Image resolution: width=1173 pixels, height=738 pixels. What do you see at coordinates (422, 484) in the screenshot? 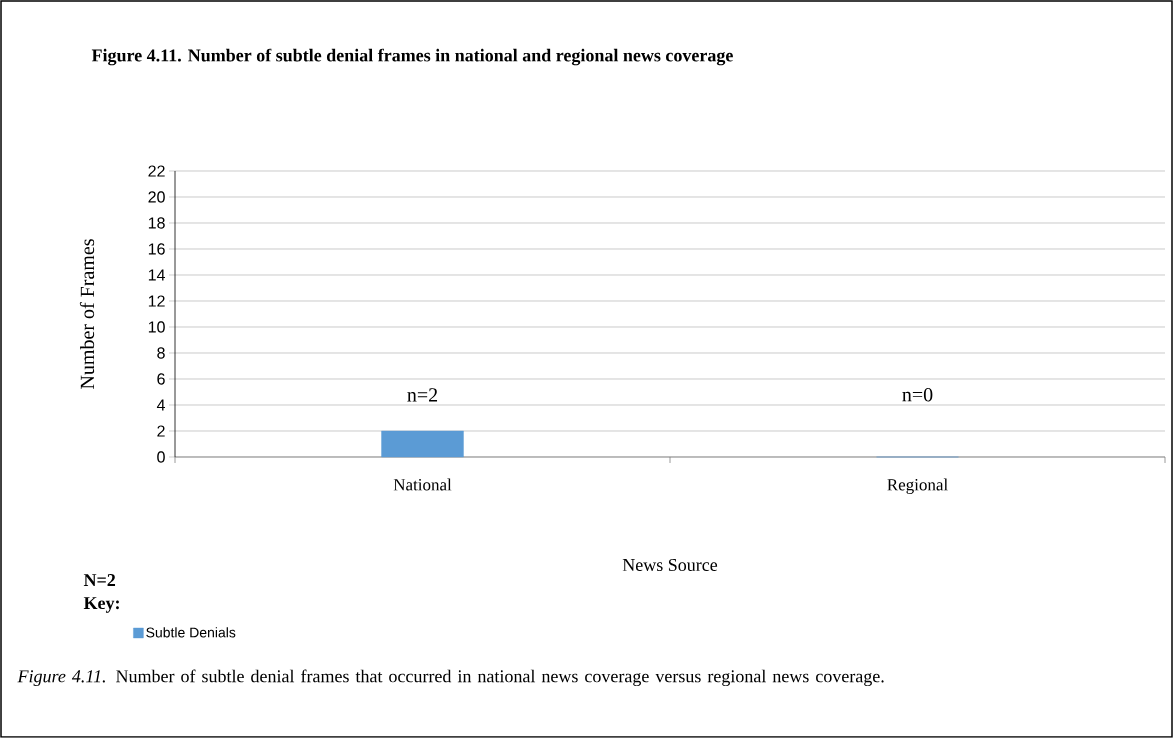
I see `x-tick-label: National` at bounding box center [422, 484].